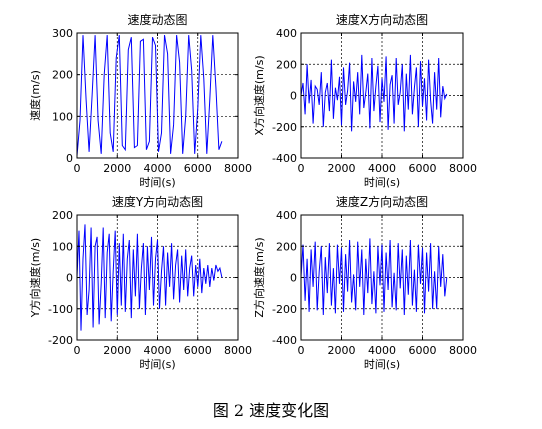 The image size is (542, 429). I want to click on chart-title: 速度Z方向动态图, so click(382, 201).